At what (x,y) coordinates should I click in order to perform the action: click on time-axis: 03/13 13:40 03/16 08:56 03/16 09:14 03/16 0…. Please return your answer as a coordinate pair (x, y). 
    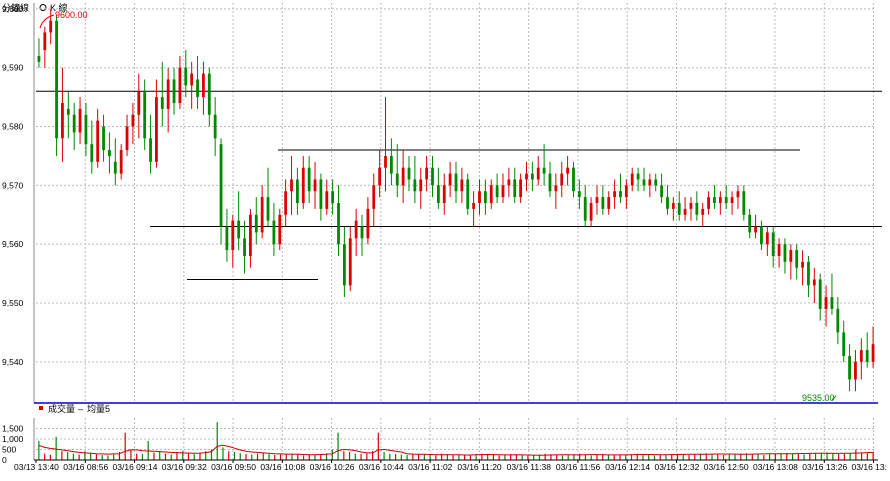
    Looking at the image, I should click on (450, 466).